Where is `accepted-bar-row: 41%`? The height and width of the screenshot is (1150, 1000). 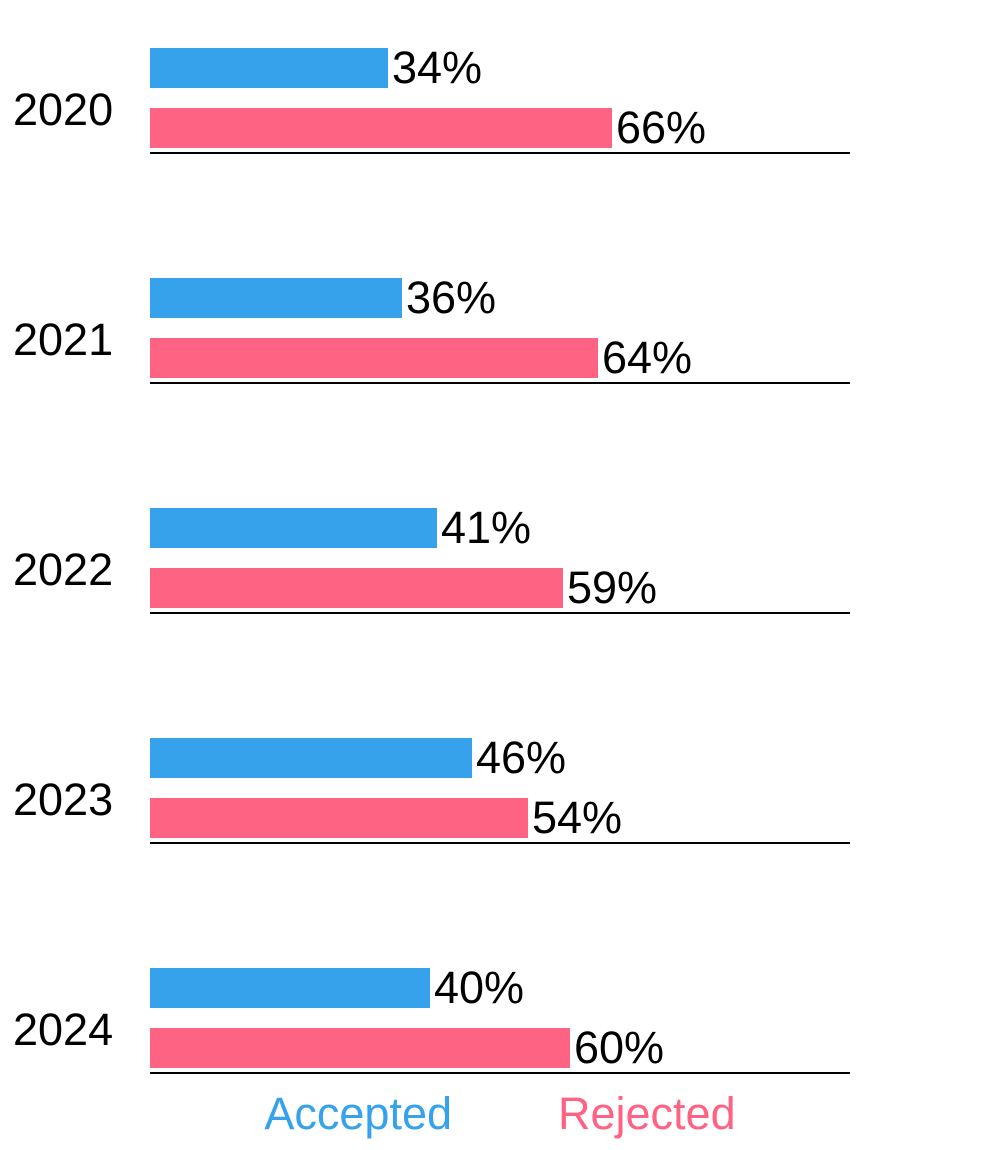
accepted-bar-row: 41% is located at coordinates (575, 527).